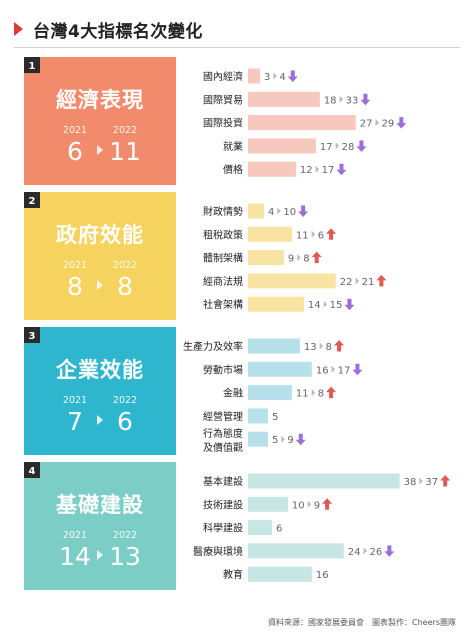  I want to click on section-name: 經濟表現, so click(100, 100).